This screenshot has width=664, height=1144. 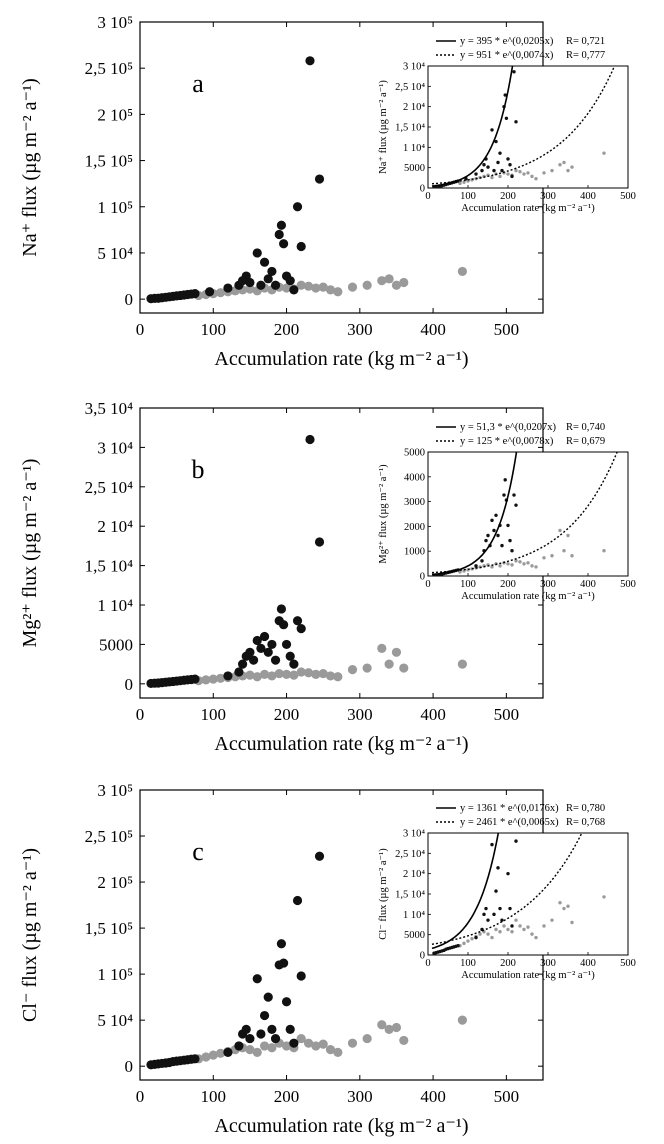 What do you see at coordinates (140, 1096) in the screenshot?
I see `x-tick-label: 0` at bounding box center [140, 1096].